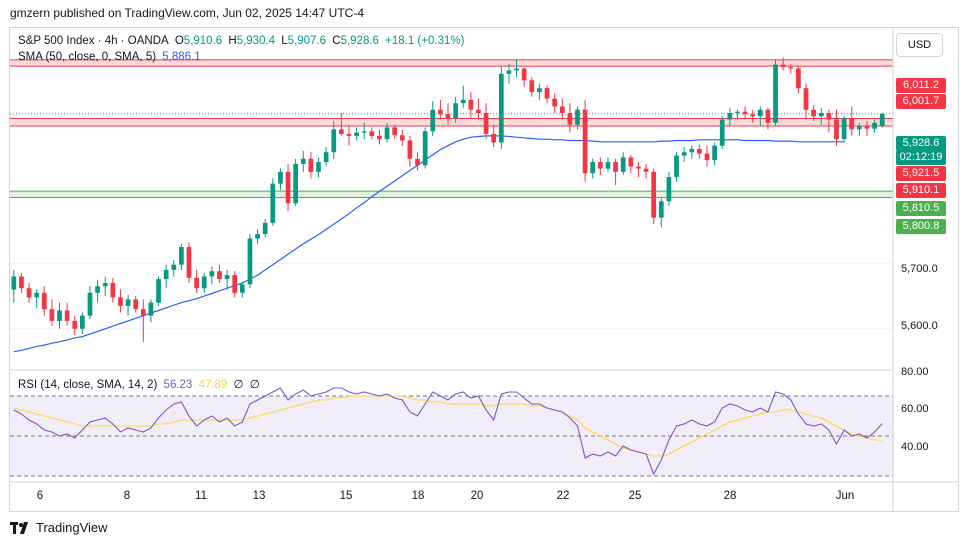 The width and height of the screenshot is (970, 546). I want to click on low-label: L5,907.6, so click(304, 41).